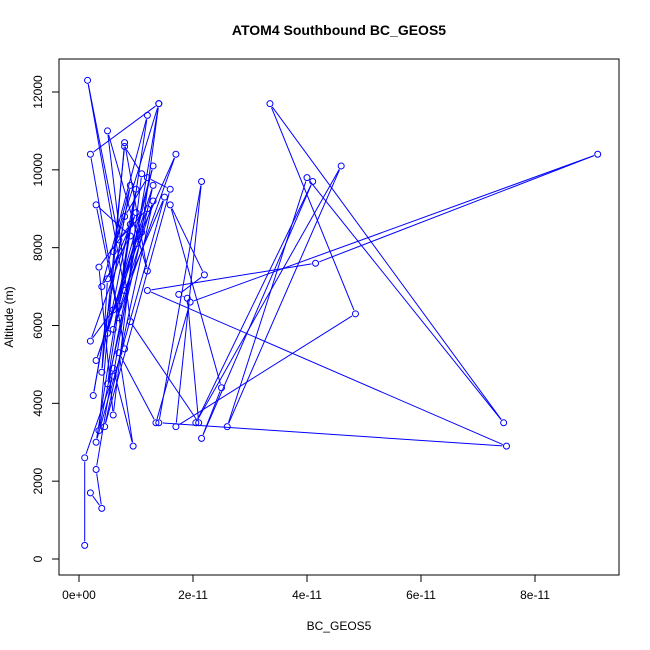 The image size is (650, 650). Describe the element at coordinates (38, 247) in the screenshot. I see `y-tick-label: 8000` at that location.